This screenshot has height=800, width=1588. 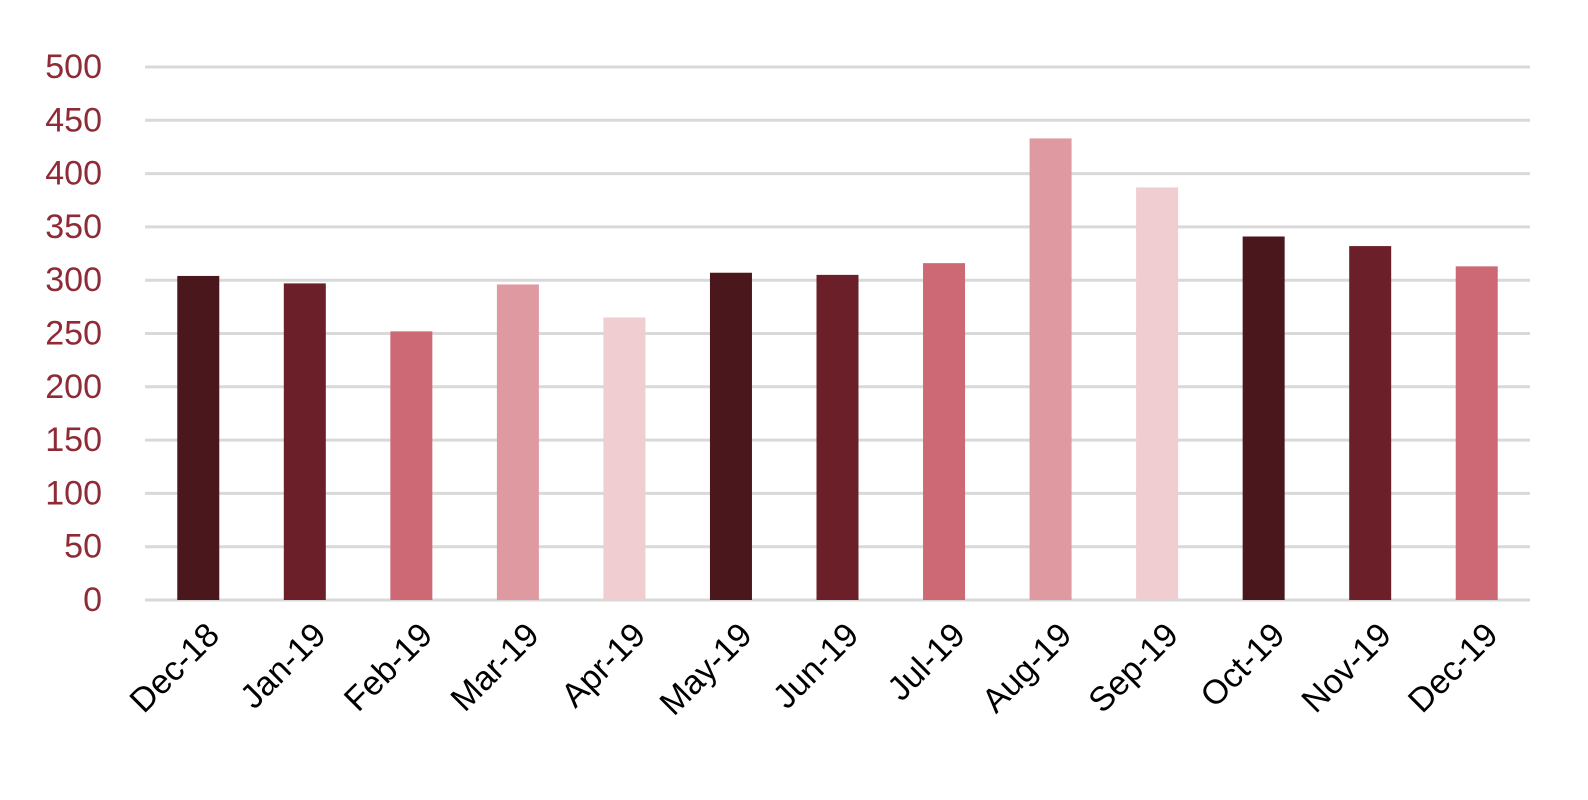 What do you see at coordinates (1453, 668) in the screenshot?
I see `x-tick-label: Dec-19` at bounding box center [1453, 668].